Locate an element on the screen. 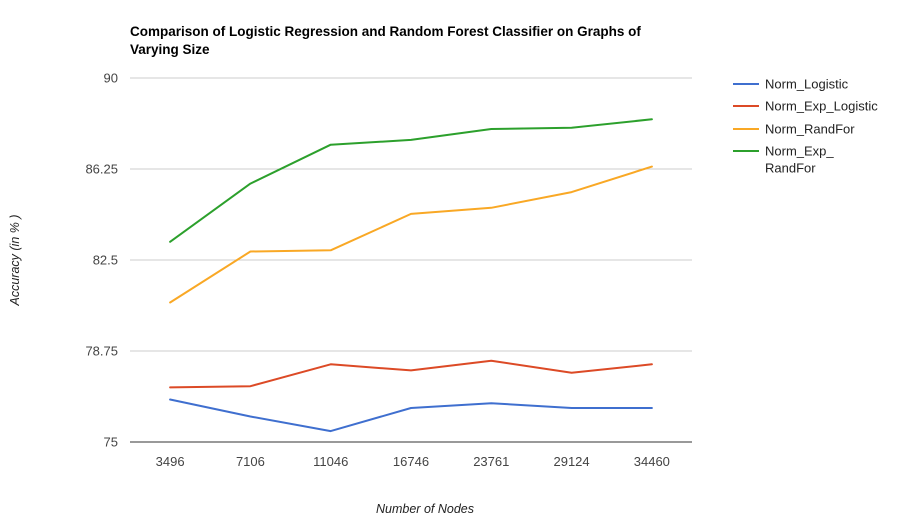 Image resolution: width=911 pixels, height=530 pixels. legend-label: Norm_Logistic is located at coordinates (807, 84).